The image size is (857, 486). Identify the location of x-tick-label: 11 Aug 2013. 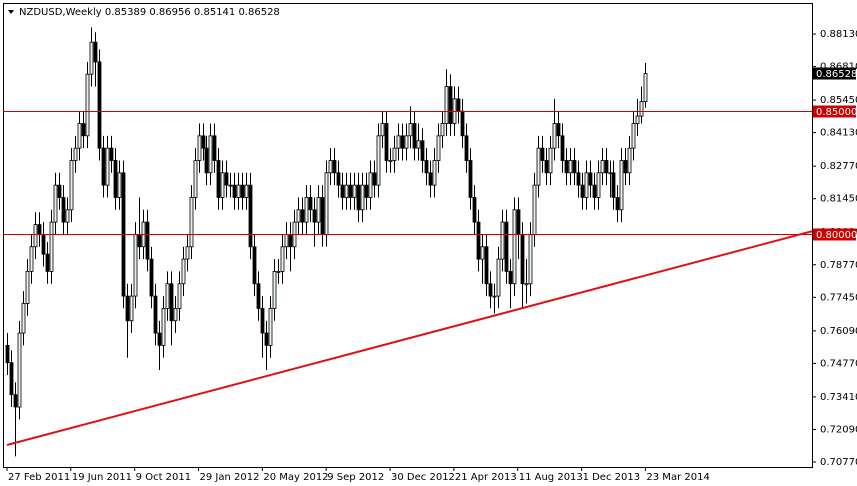
(551, 477).